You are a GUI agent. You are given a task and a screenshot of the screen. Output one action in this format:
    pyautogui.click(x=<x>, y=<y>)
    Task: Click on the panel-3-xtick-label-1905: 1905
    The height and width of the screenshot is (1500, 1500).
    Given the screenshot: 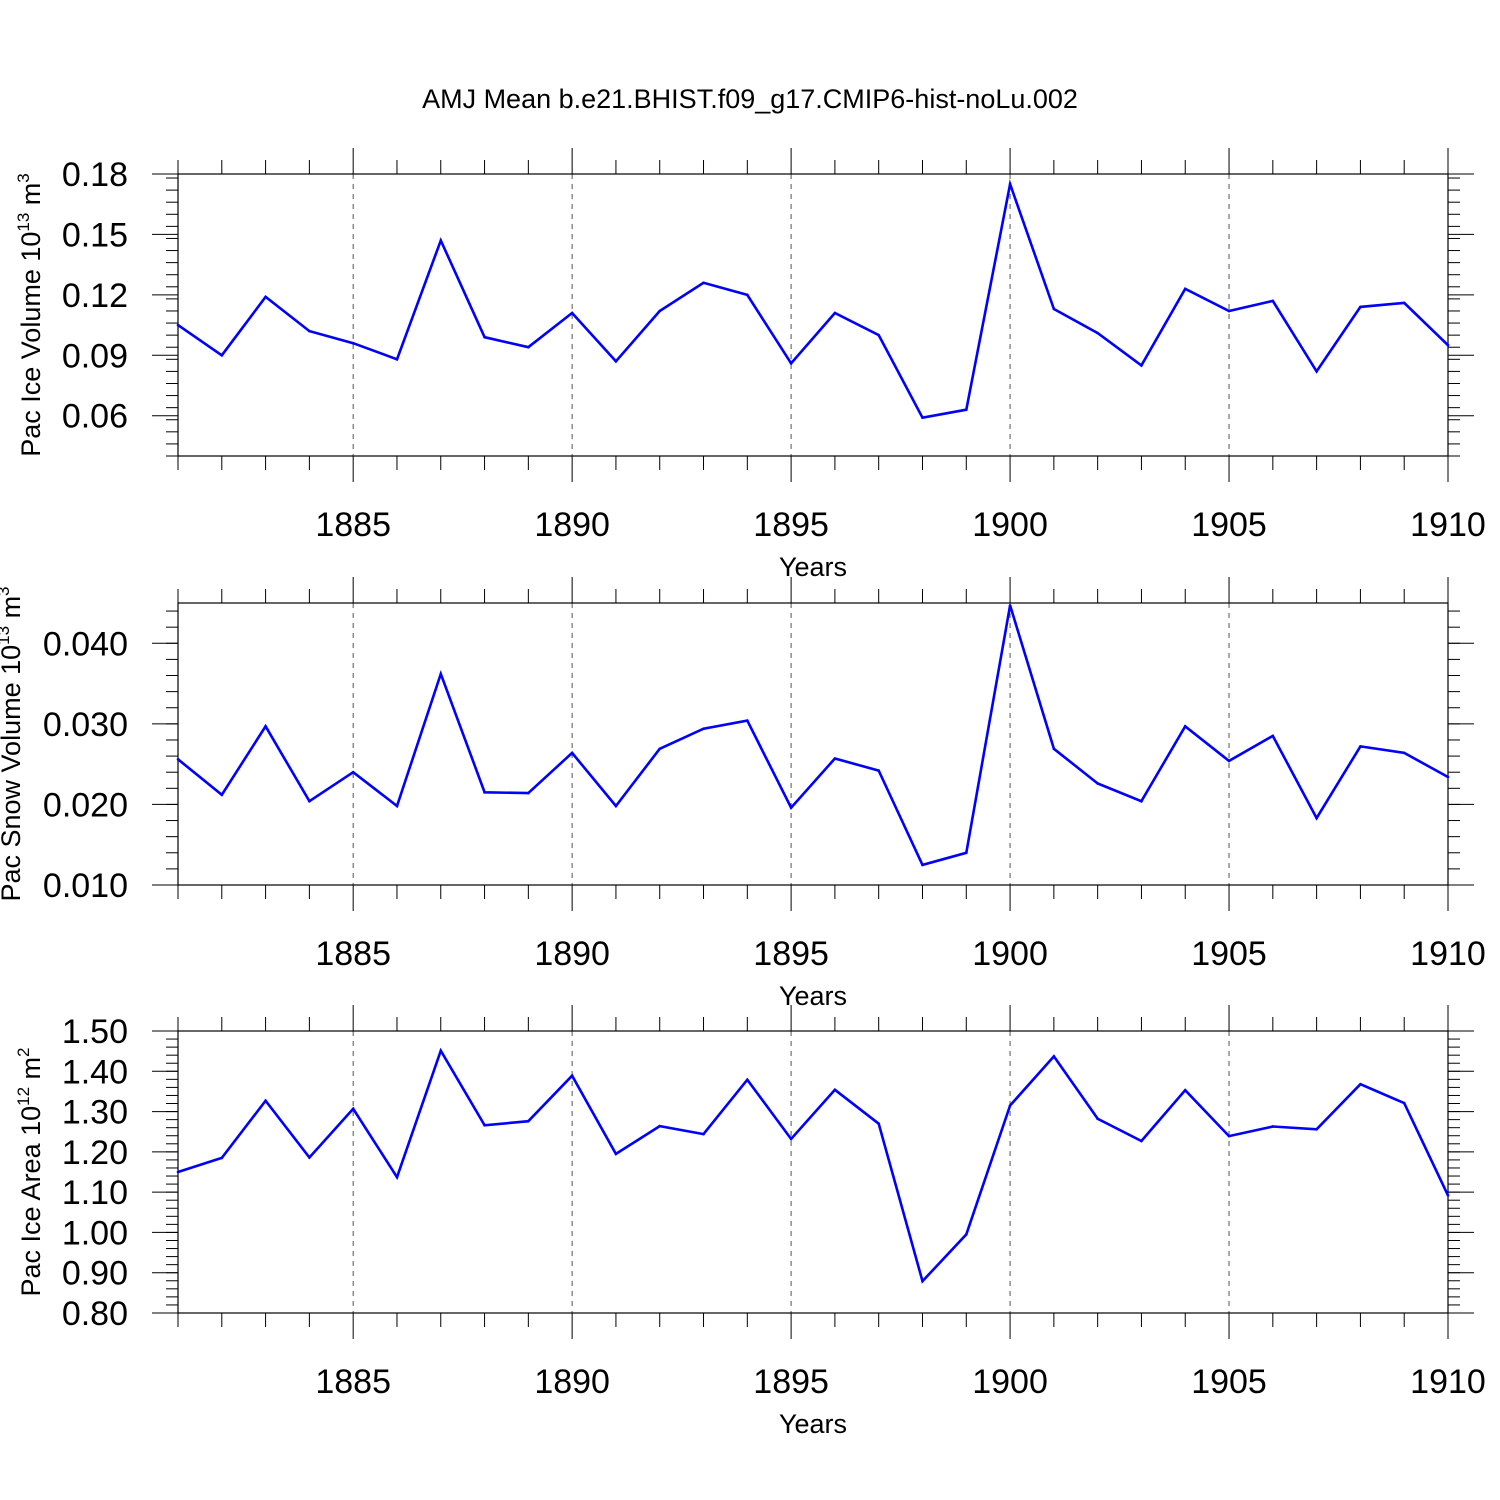 What is the action you would take?
    pyautogui.click(x=1229, y=1382)
    